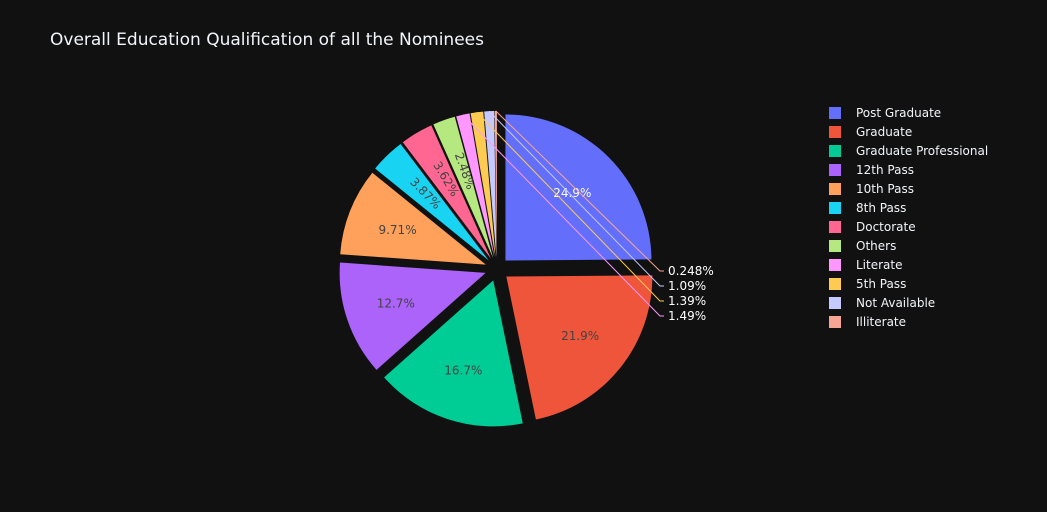 The height and width of the screenshot is (512, 1047). What do you see at coordinates (908, 245) in the screenshot?
I see `legend-item-others: Others` at bounding box center [908, 245].